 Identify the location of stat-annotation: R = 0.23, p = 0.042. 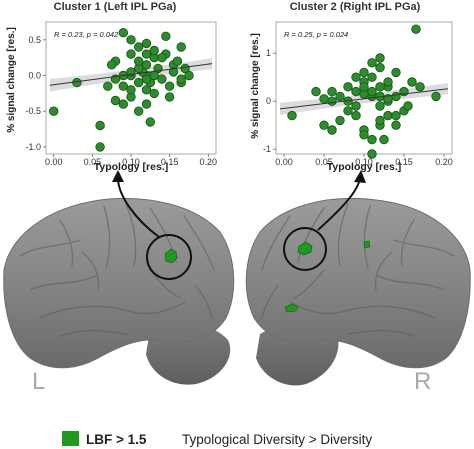
(86, 34).